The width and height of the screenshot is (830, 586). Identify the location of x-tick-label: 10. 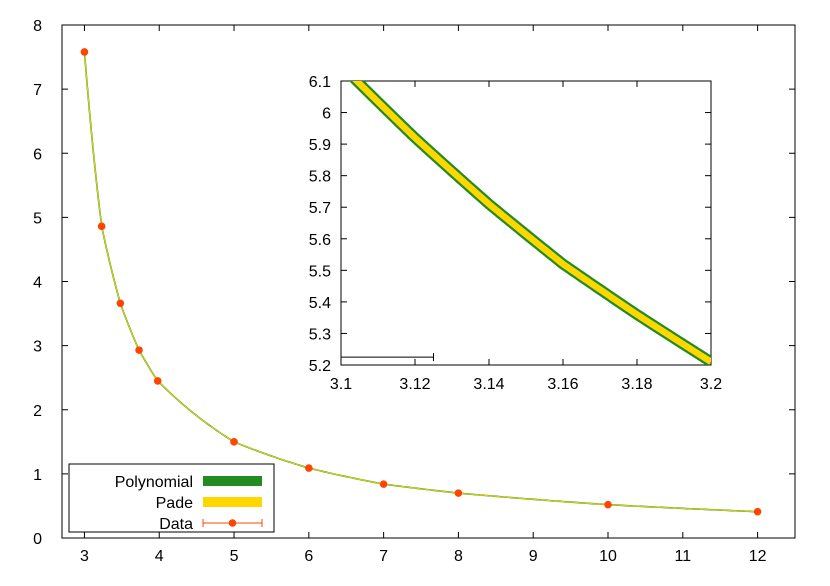
(608, 556).